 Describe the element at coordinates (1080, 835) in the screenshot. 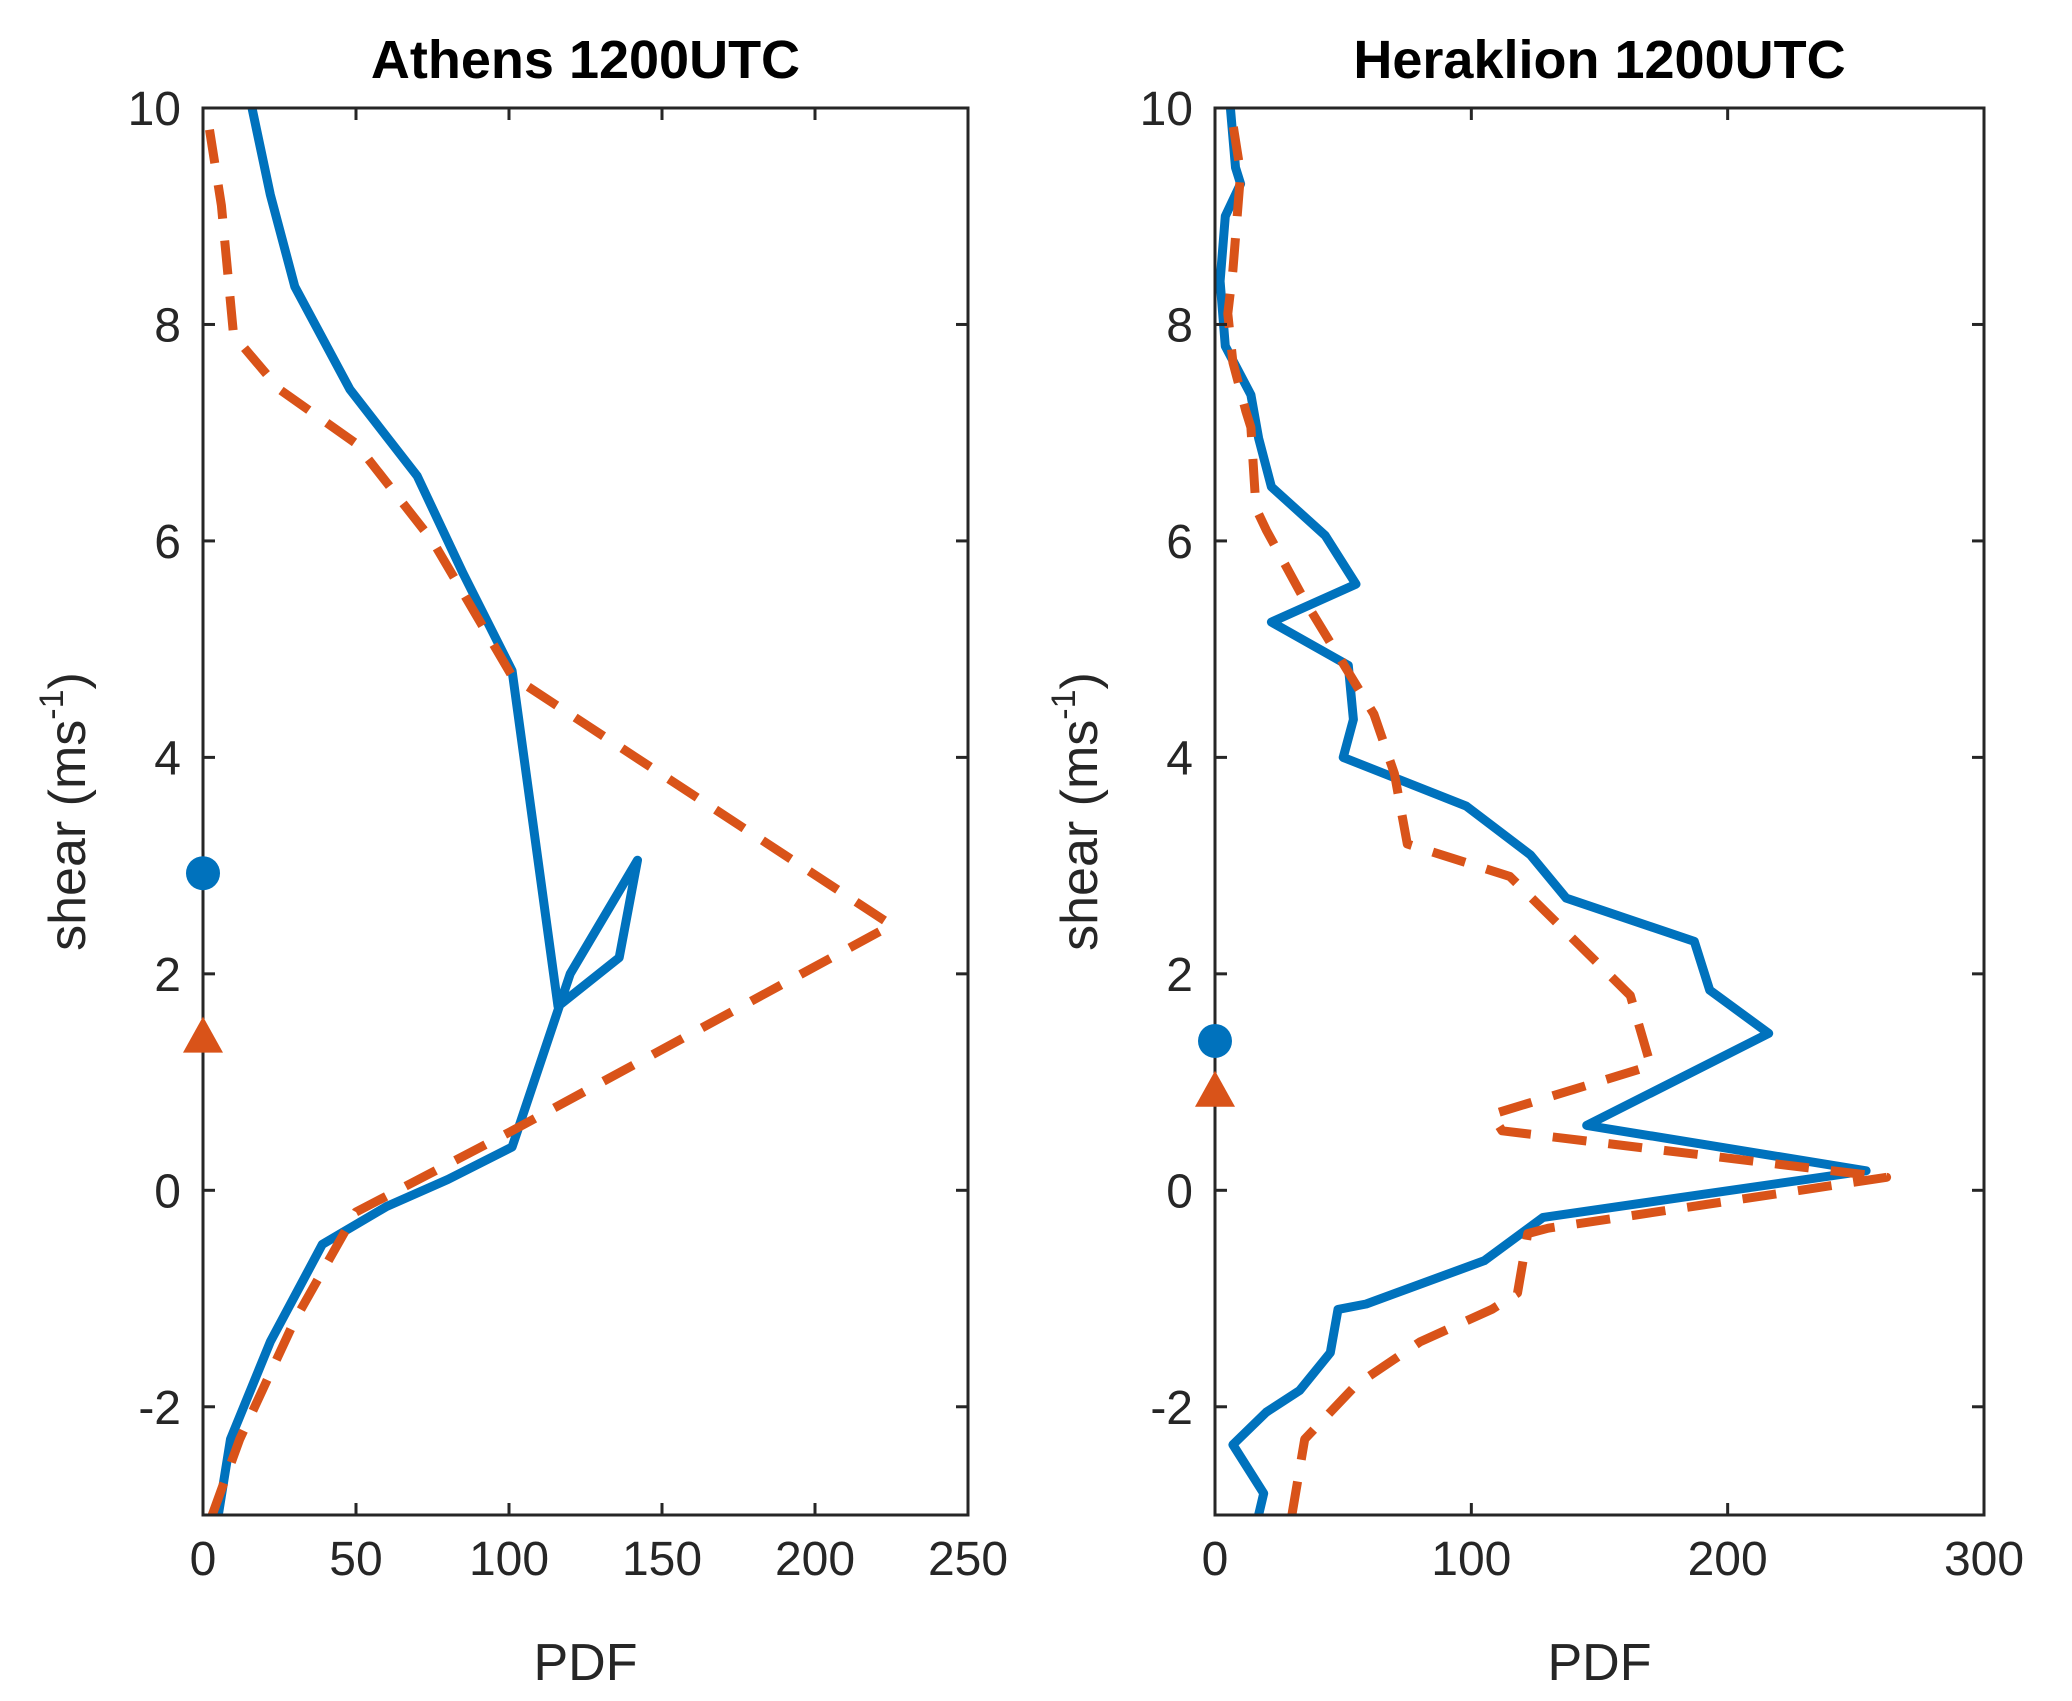

I see `heraklion-y-axis-label-main: shear (ms` at that location.